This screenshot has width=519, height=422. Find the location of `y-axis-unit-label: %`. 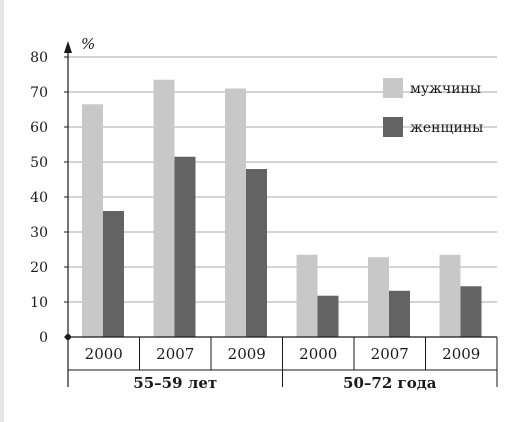

y-axis-unit-label: % is located at coordinates (88, 44).